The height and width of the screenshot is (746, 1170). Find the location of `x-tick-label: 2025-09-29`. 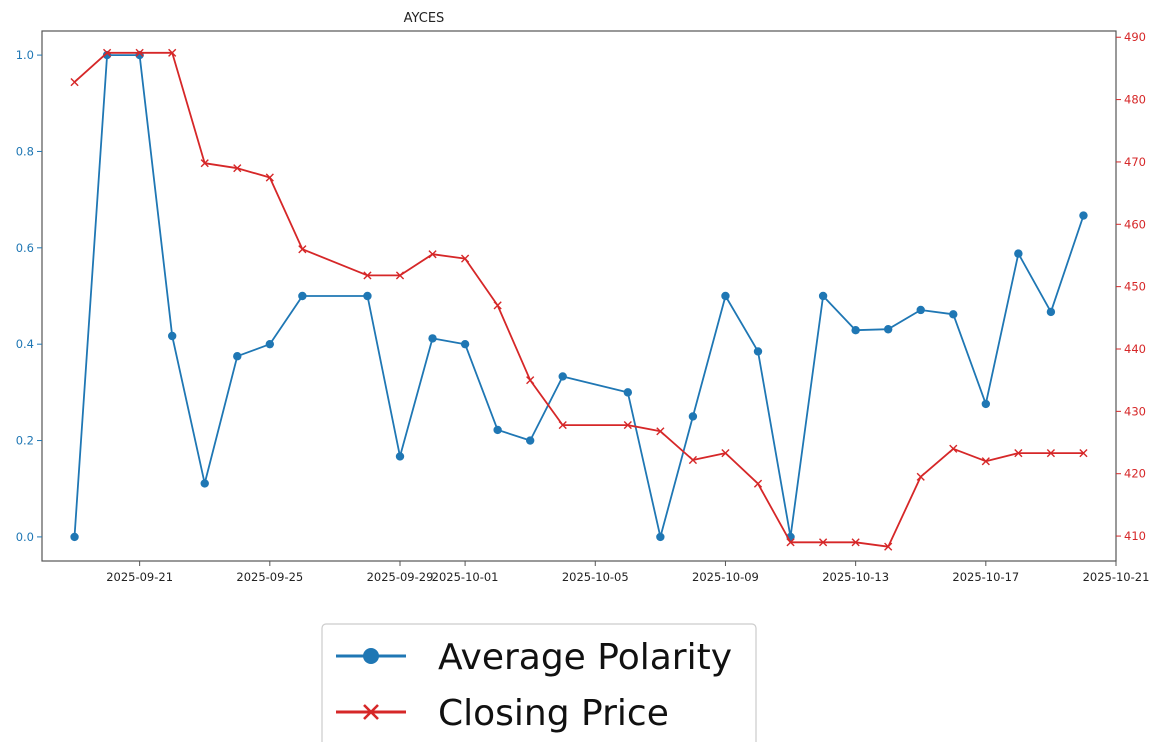

x-tick-label: 2025-09-29 is located at coordinates (400, 577).